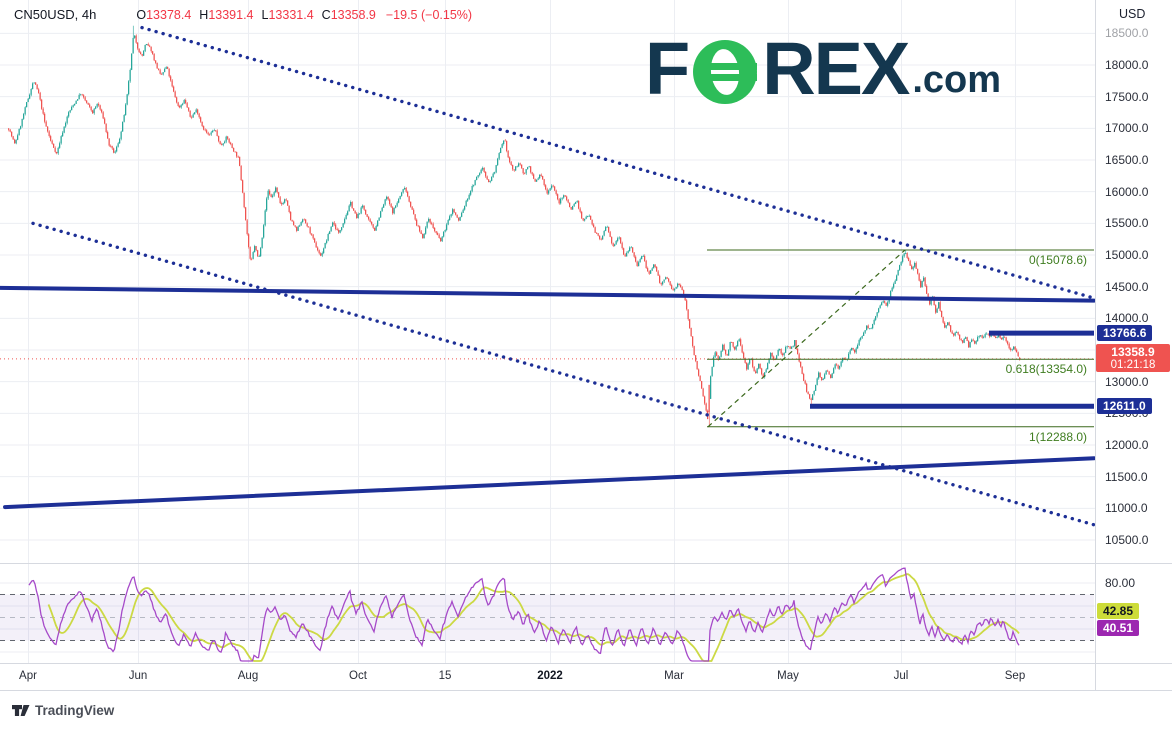  I want to click on time-tick-label: May, so click(788, 676).